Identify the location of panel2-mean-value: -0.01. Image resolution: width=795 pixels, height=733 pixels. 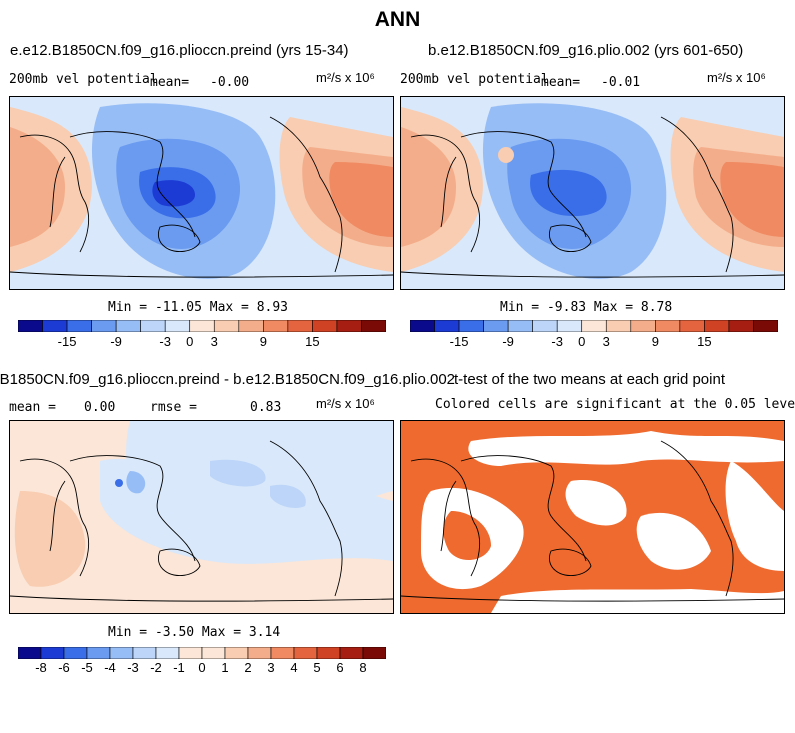
(621, 82).